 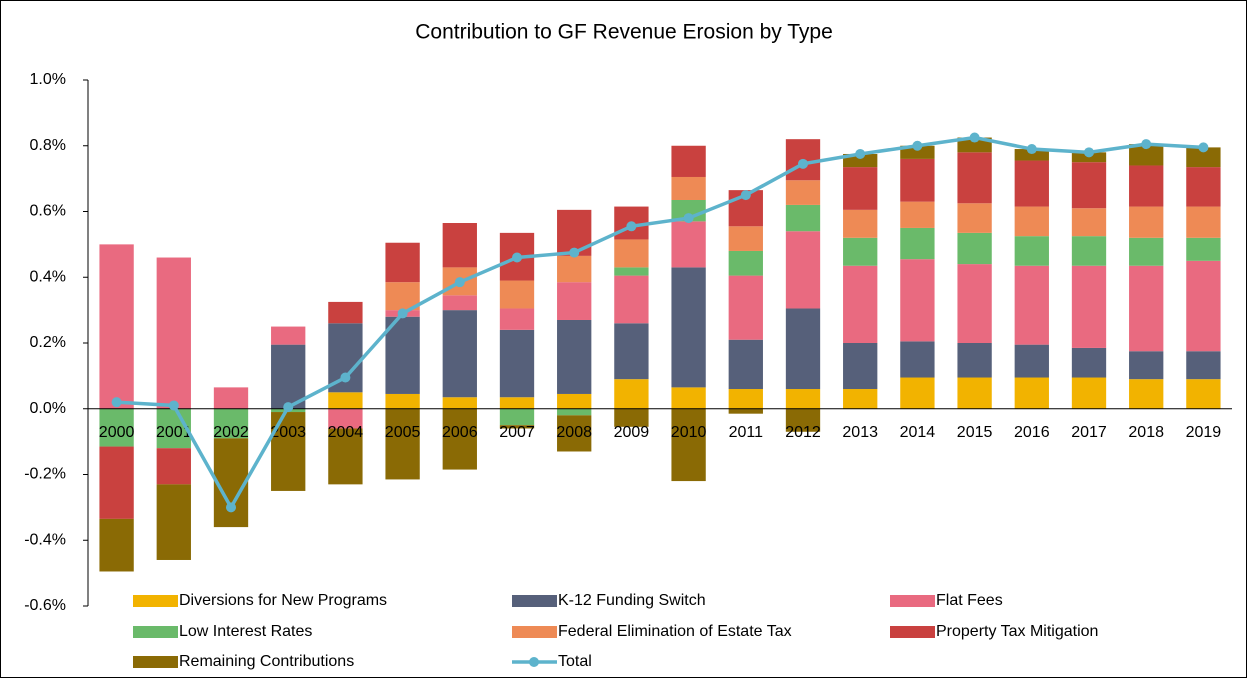 I want to click on x-tick-label: 2007, so click(x=517, y=432).